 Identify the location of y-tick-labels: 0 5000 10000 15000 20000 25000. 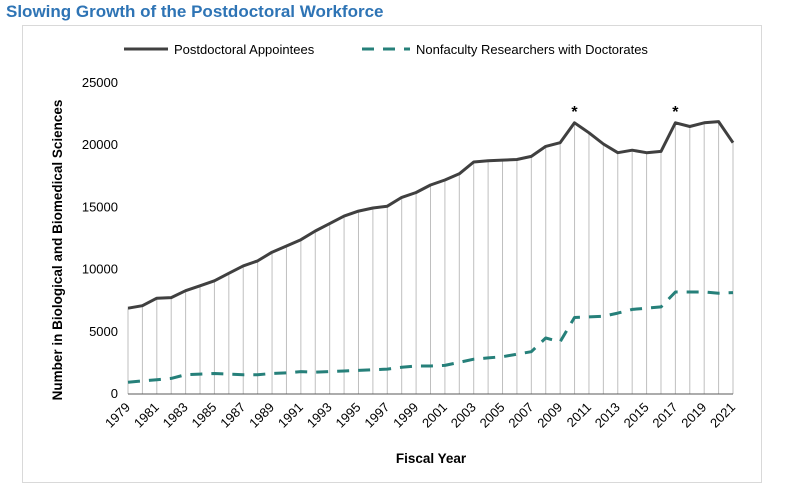
(100, 238).